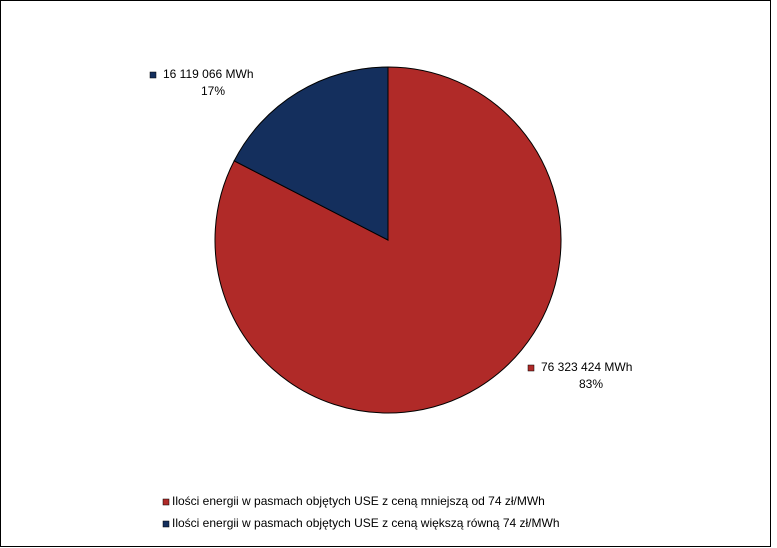 The image size is (777, 548). I want to click on value-label: 16 119 066 MWh, so click(208, 74).